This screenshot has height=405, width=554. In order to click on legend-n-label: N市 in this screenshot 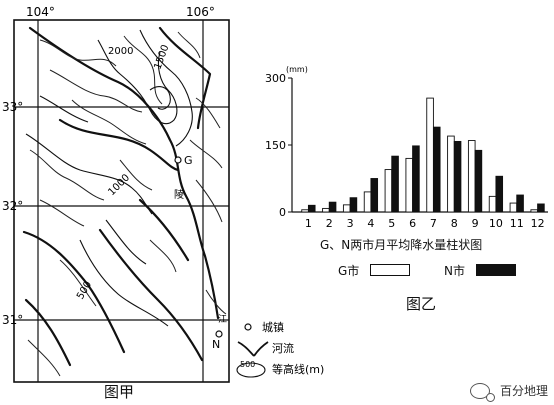, I will do `click(454, 271)`.